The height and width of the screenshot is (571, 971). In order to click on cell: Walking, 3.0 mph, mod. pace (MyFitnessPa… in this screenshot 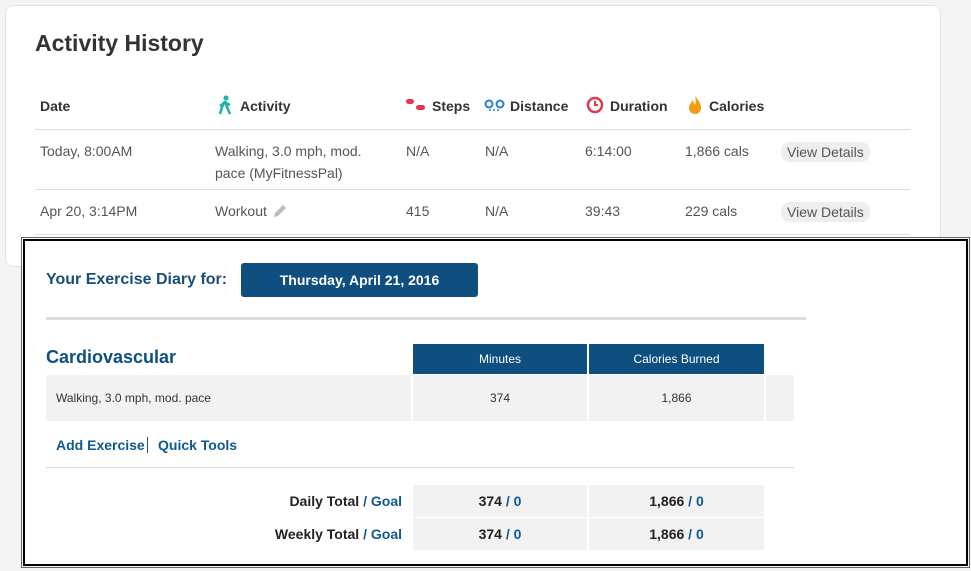, I will do `click(288, 162)`.